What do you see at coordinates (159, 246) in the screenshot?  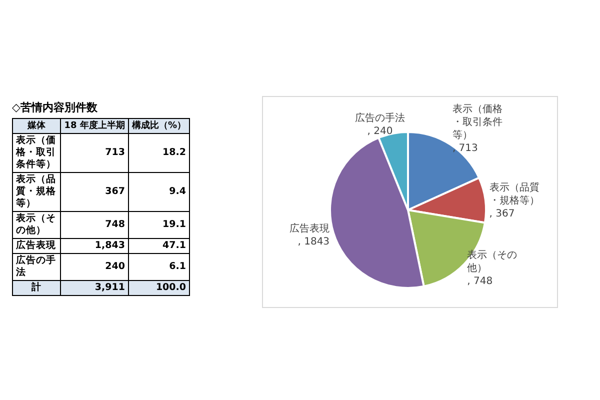 I see `text: 47.1` at bounding box center [159, 246].